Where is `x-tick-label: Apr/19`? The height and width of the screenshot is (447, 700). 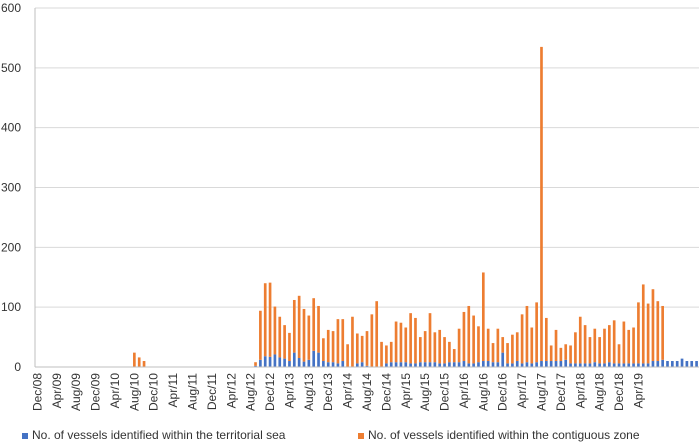 x-tick-label: Apr/19 is located at coordinates (638, 391).